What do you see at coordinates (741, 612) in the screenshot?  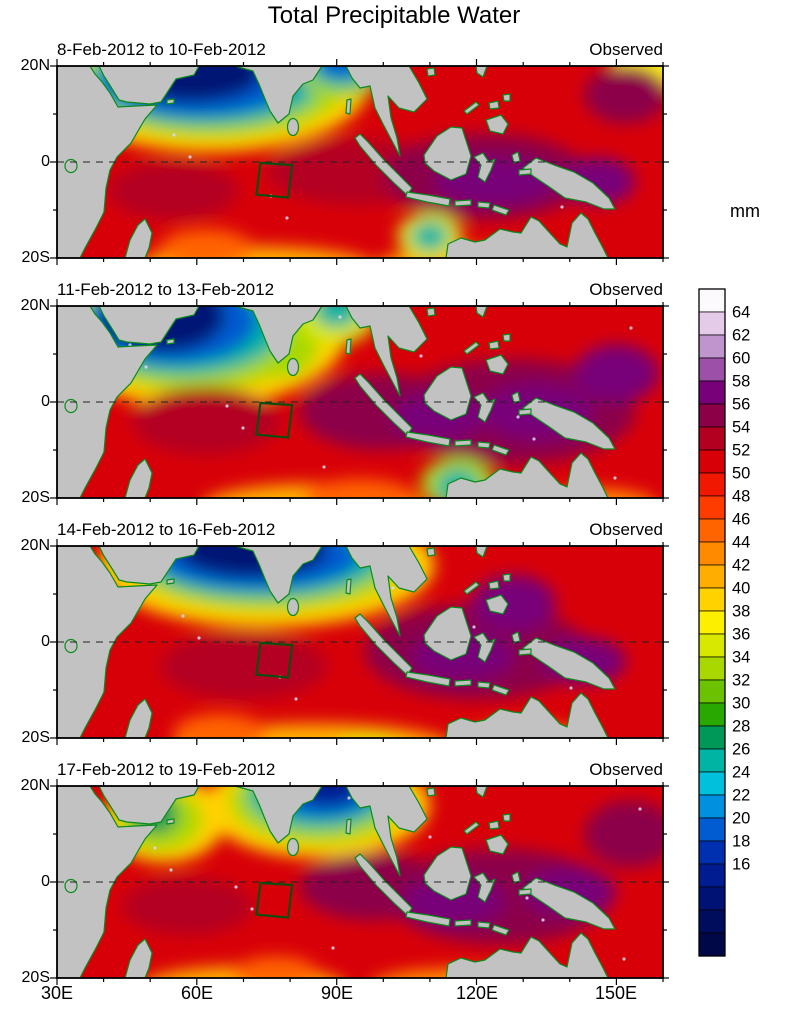 I see `svg-text: 38` at bounding box center [741, 612].